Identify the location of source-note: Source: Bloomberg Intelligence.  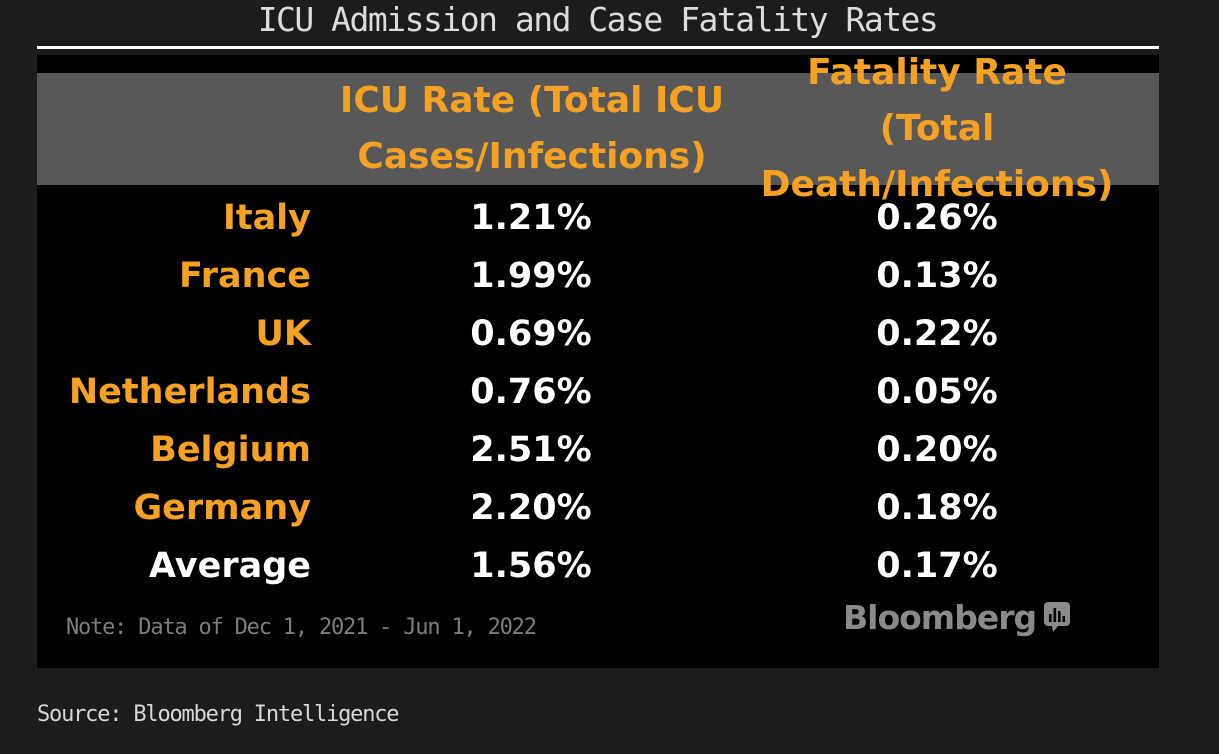
(218, 714).